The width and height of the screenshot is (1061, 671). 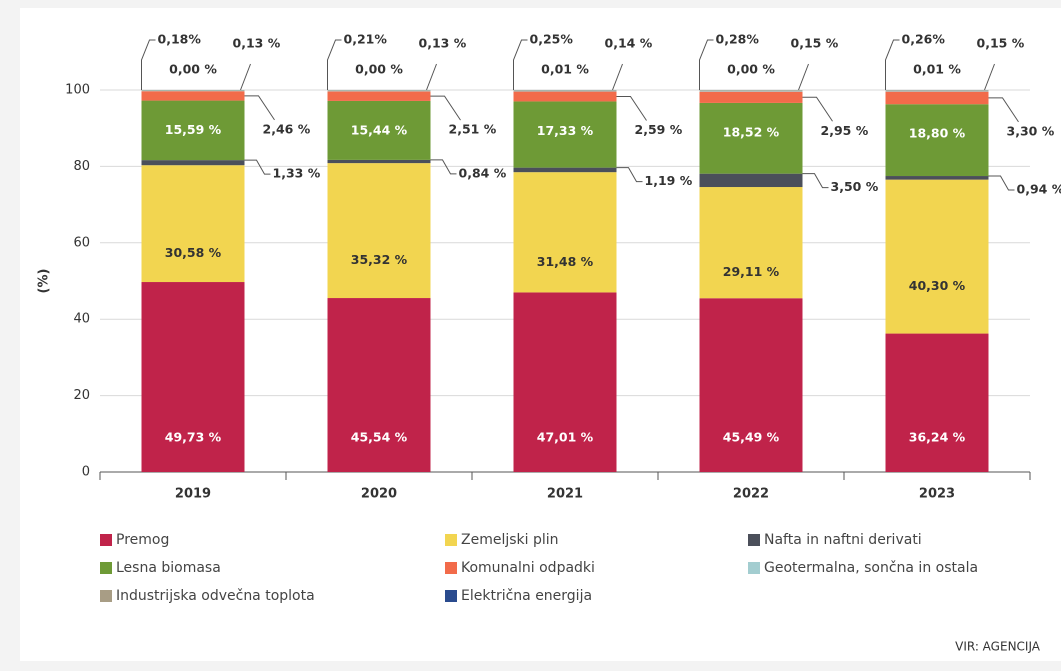 I want to click on legend-label: Lesna biomasa, so click(x=168, y=568).